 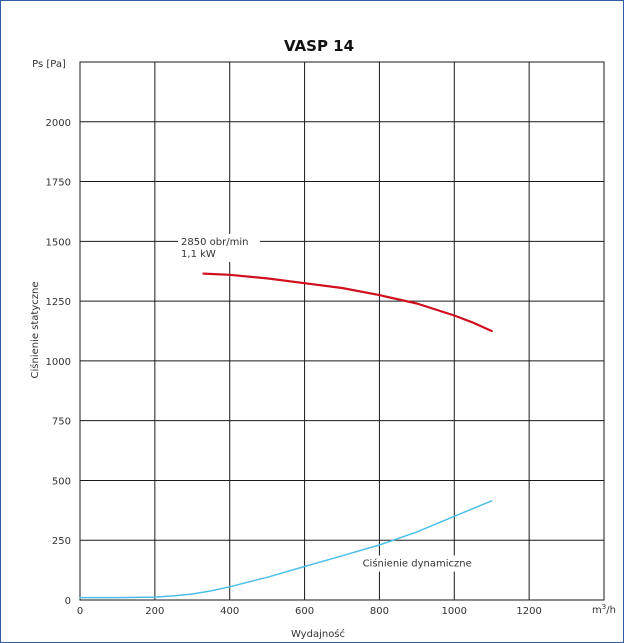 What do you see at coordinates (58, 183) in the screenshot?
I see `y-tick-label: 1750` at bounding box center [58, 183].